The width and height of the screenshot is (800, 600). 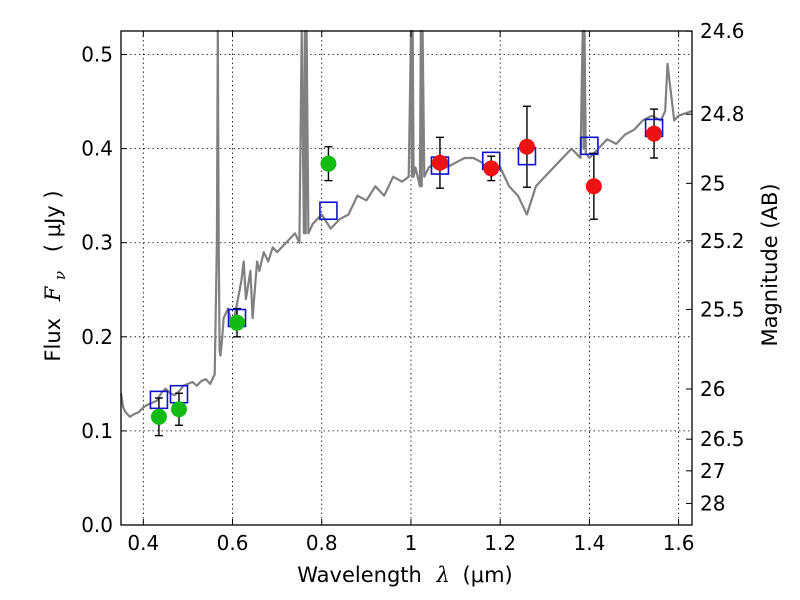 I want to click on y2-tick-label: 28, so click(x=712, y=503).